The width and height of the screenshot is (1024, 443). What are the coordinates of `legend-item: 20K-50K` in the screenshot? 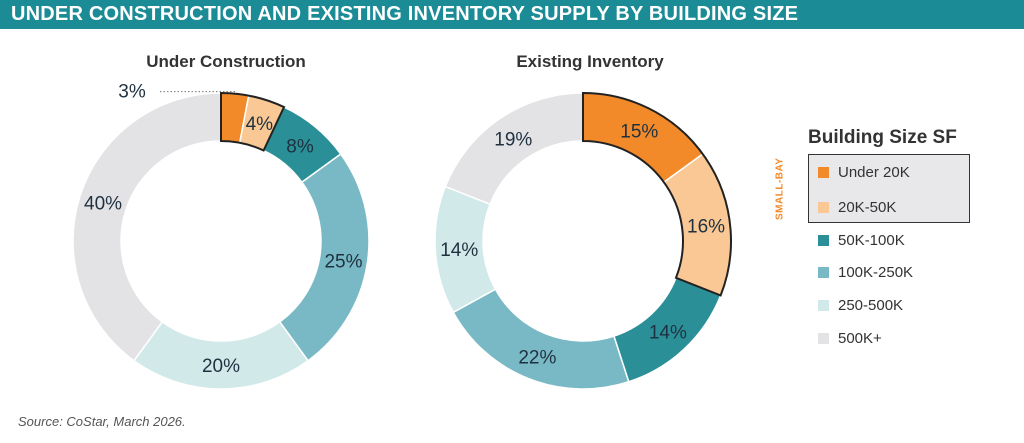 It's located at (857, 207).